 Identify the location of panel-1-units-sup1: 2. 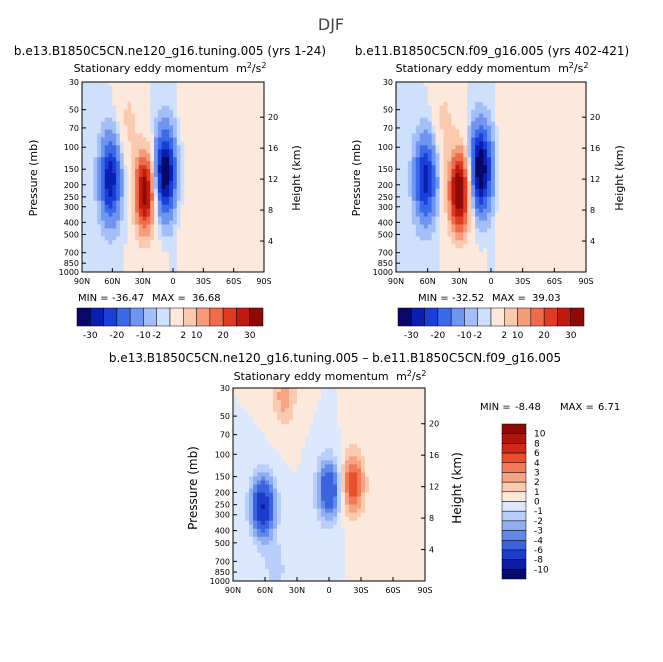
(249, 65).